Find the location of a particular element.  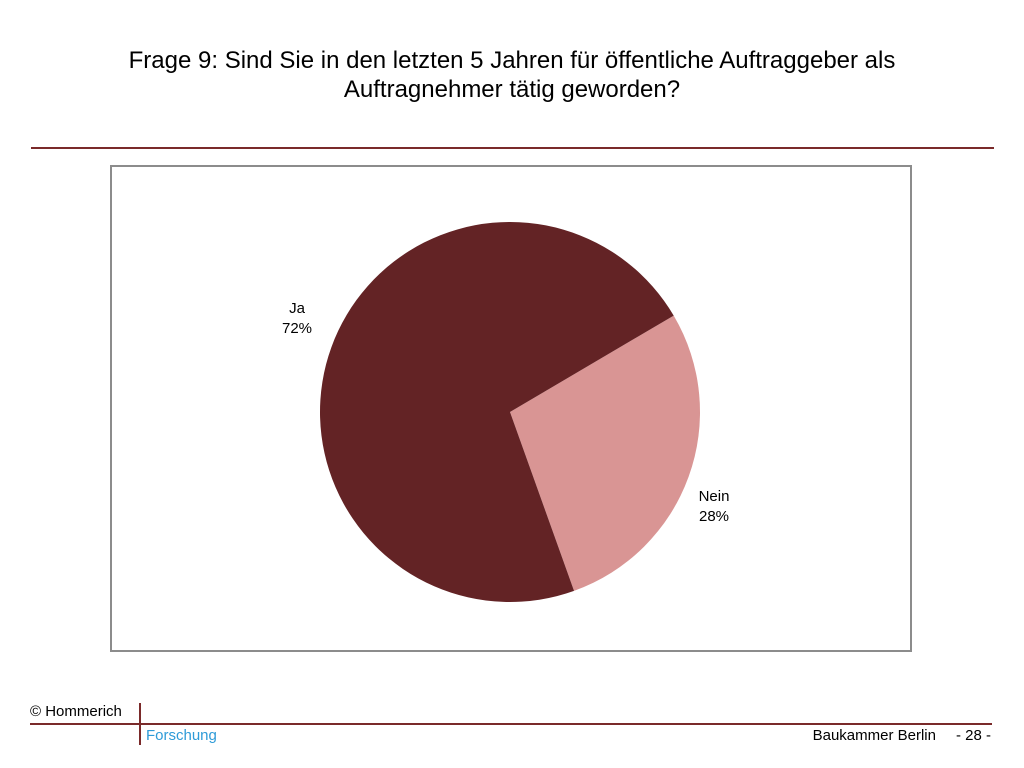

slice-label-ja: Ja is located at coordinates (297, 308).